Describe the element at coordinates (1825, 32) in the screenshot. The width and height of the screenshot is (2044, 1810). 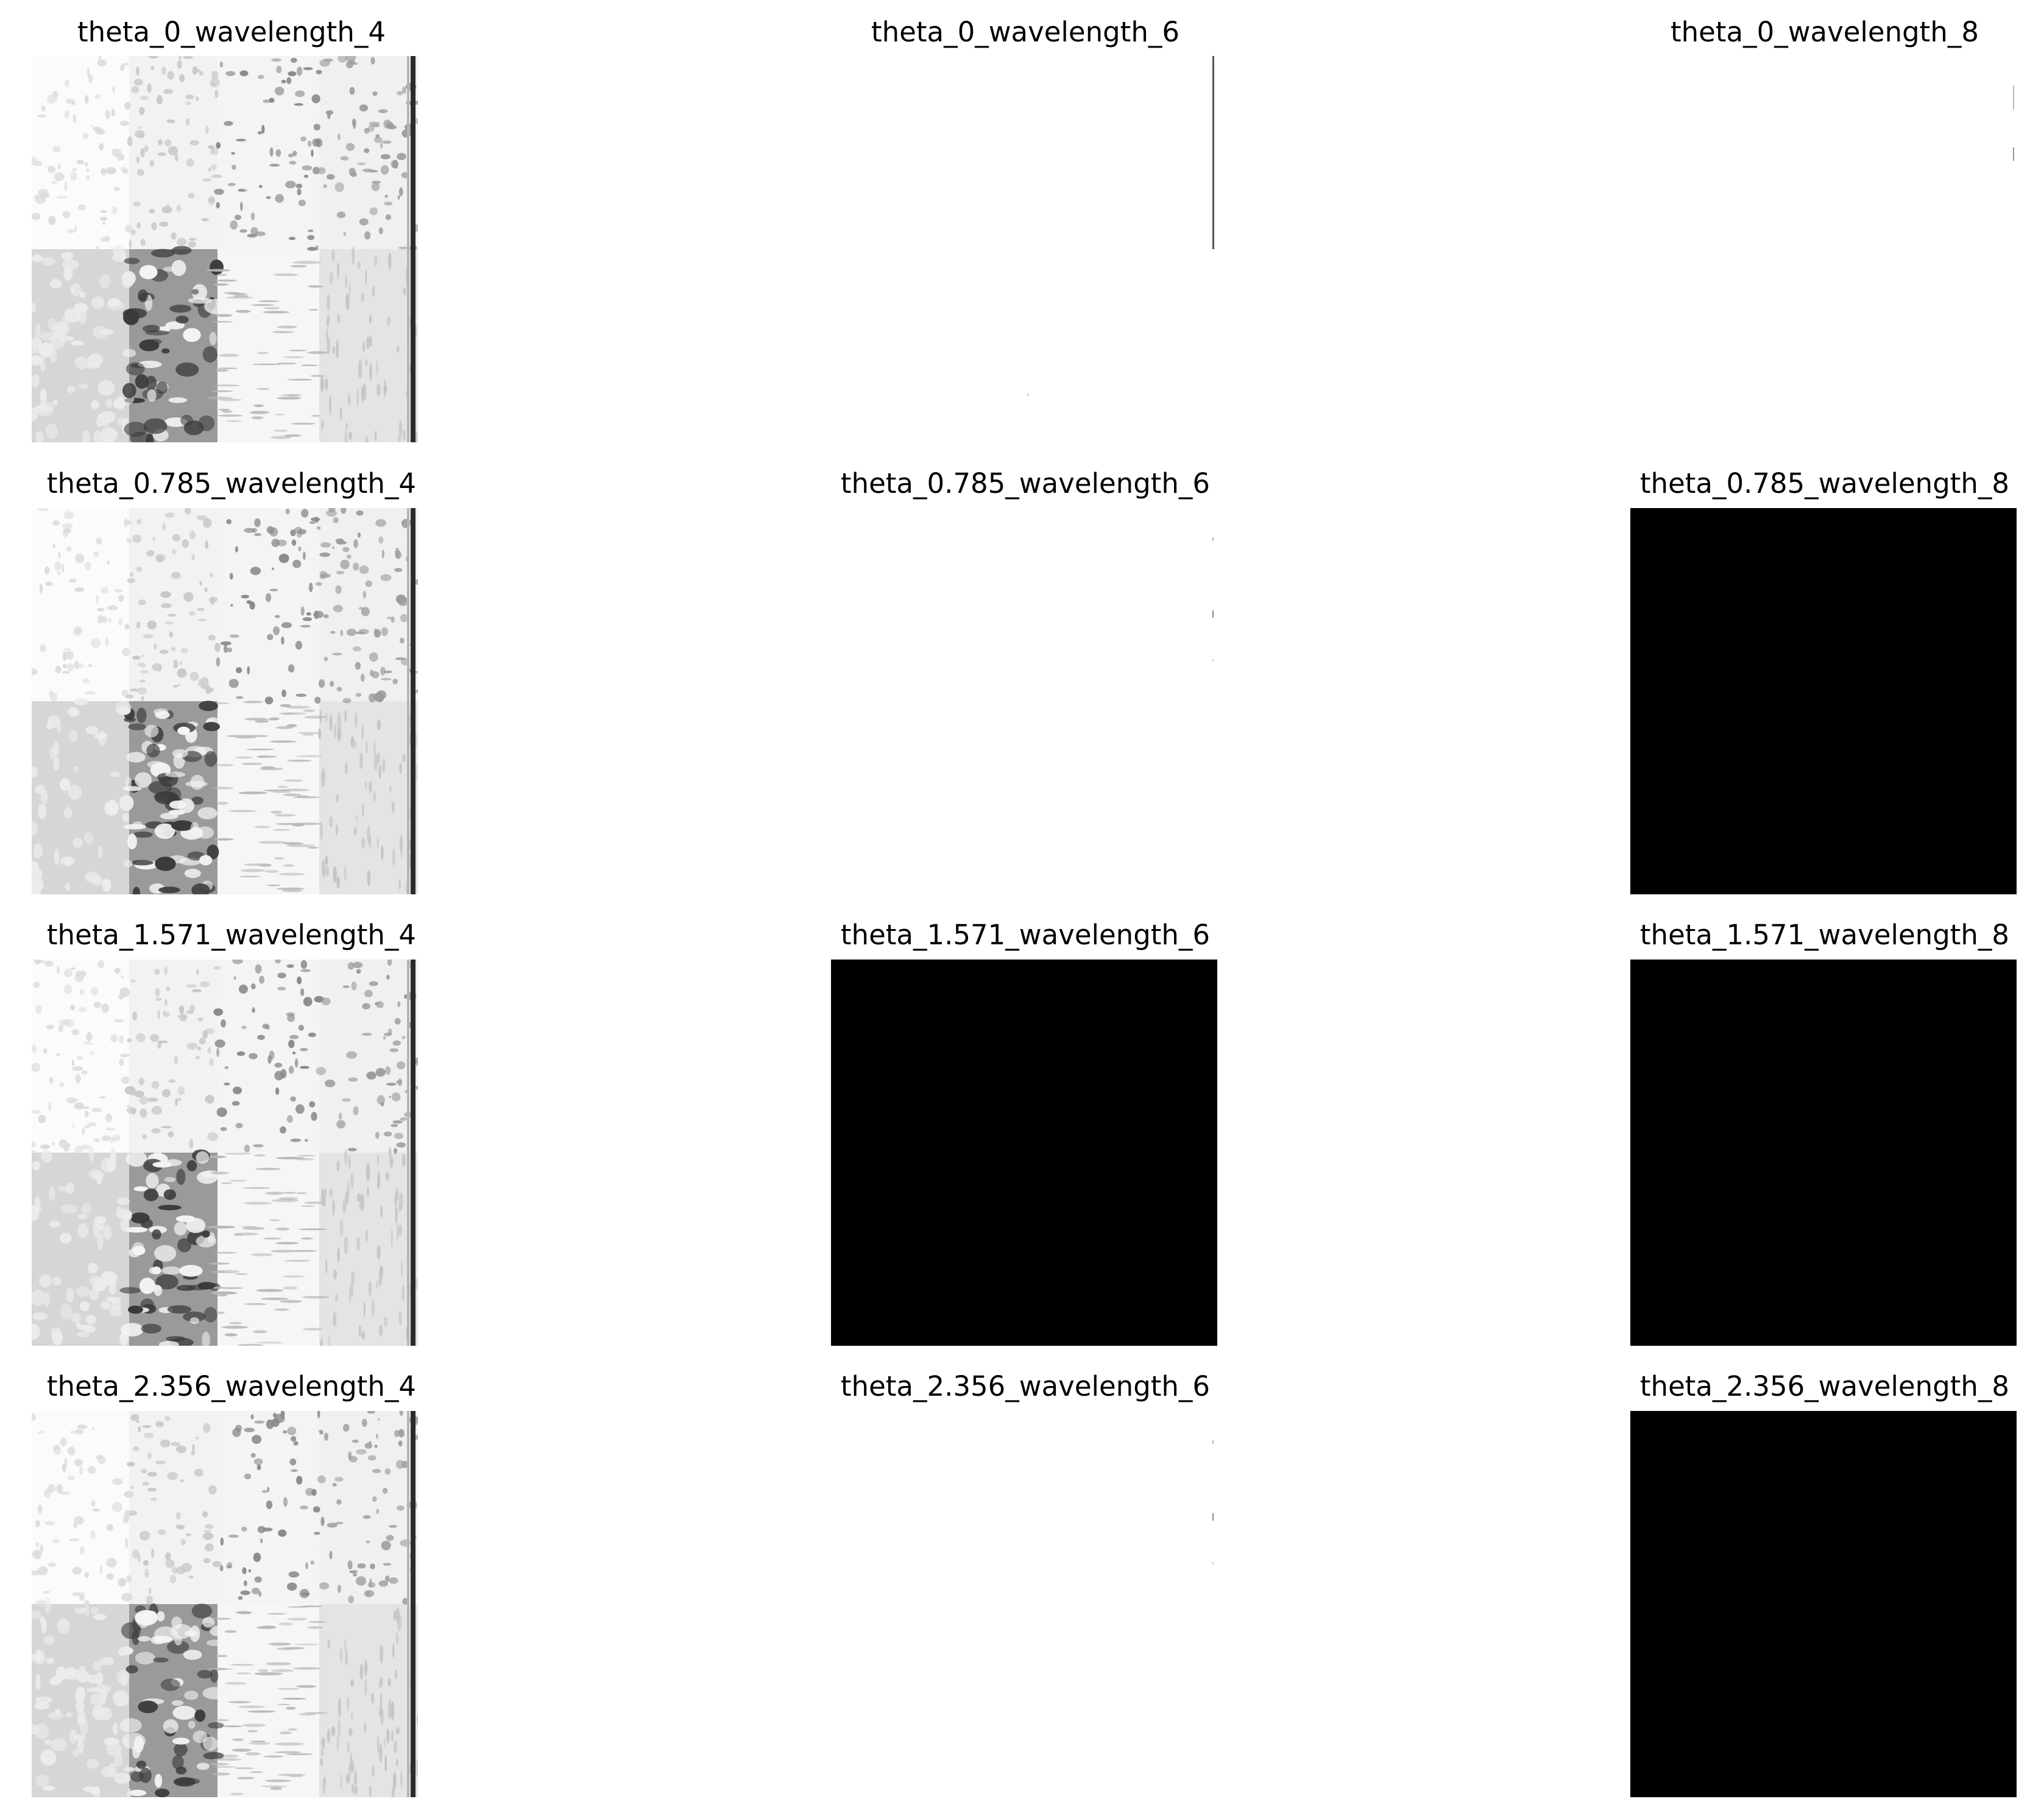
I see `panel-title-theta-0-wl-8: theta_0_wavelength_8` at that location.